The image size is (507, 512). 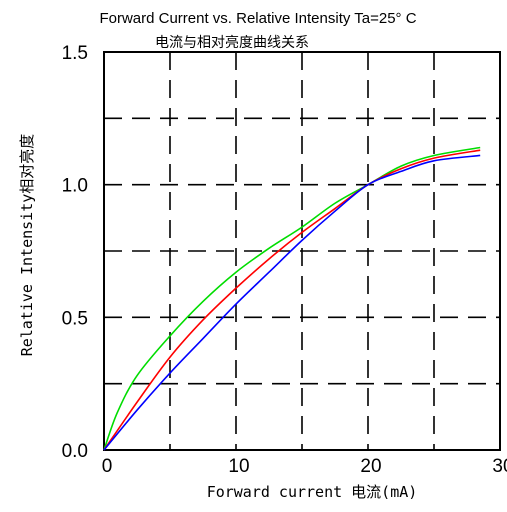 I want to click on y-tick-label: 1.0, so click(x=75, y=186).